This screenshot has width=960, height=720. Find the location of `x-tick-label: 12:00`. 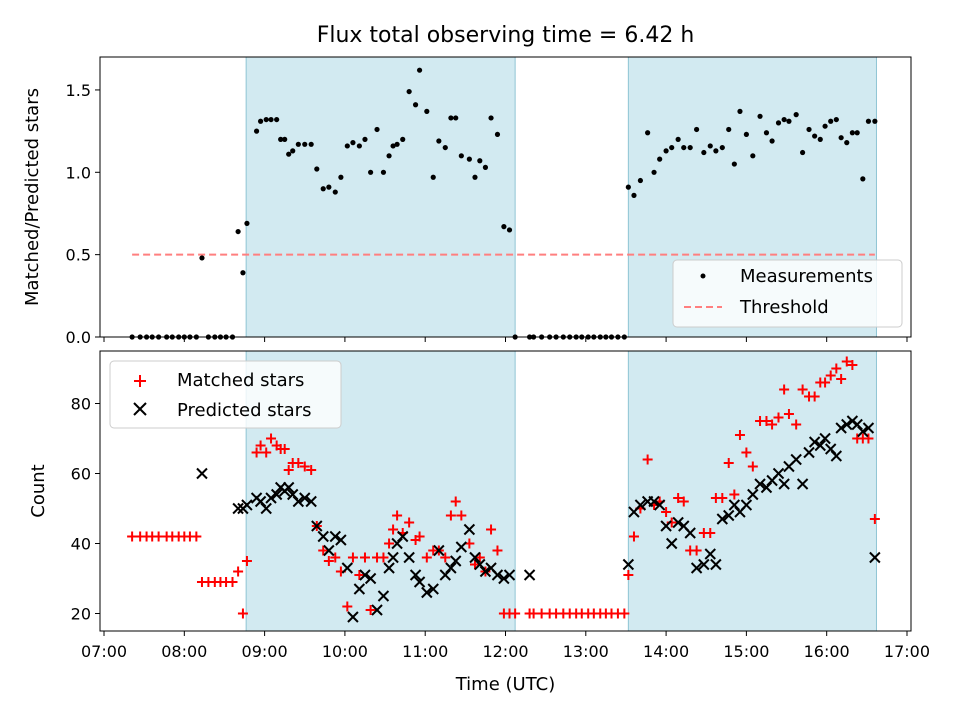

x-tick-label: 12:00 is located at coordinates (505, 651).